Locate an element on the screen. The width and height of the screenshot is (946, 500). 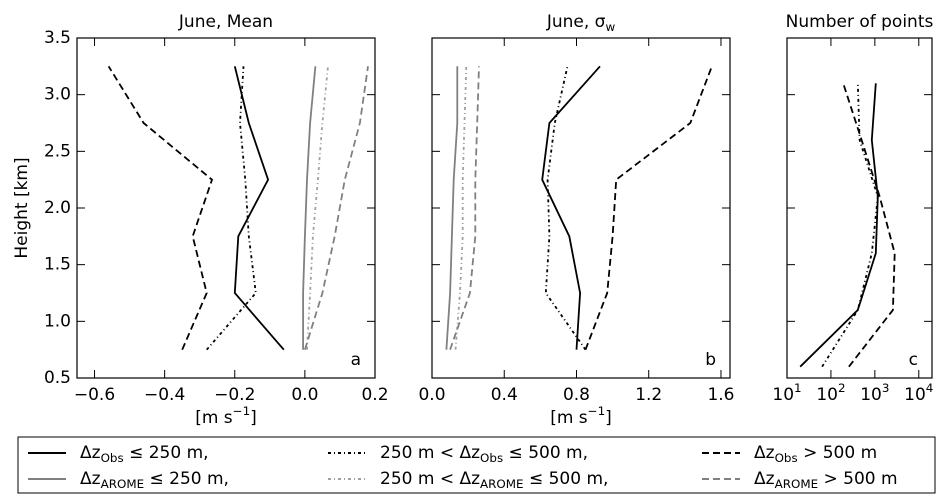
panel-letter: c is located at coordinates (913, 360).